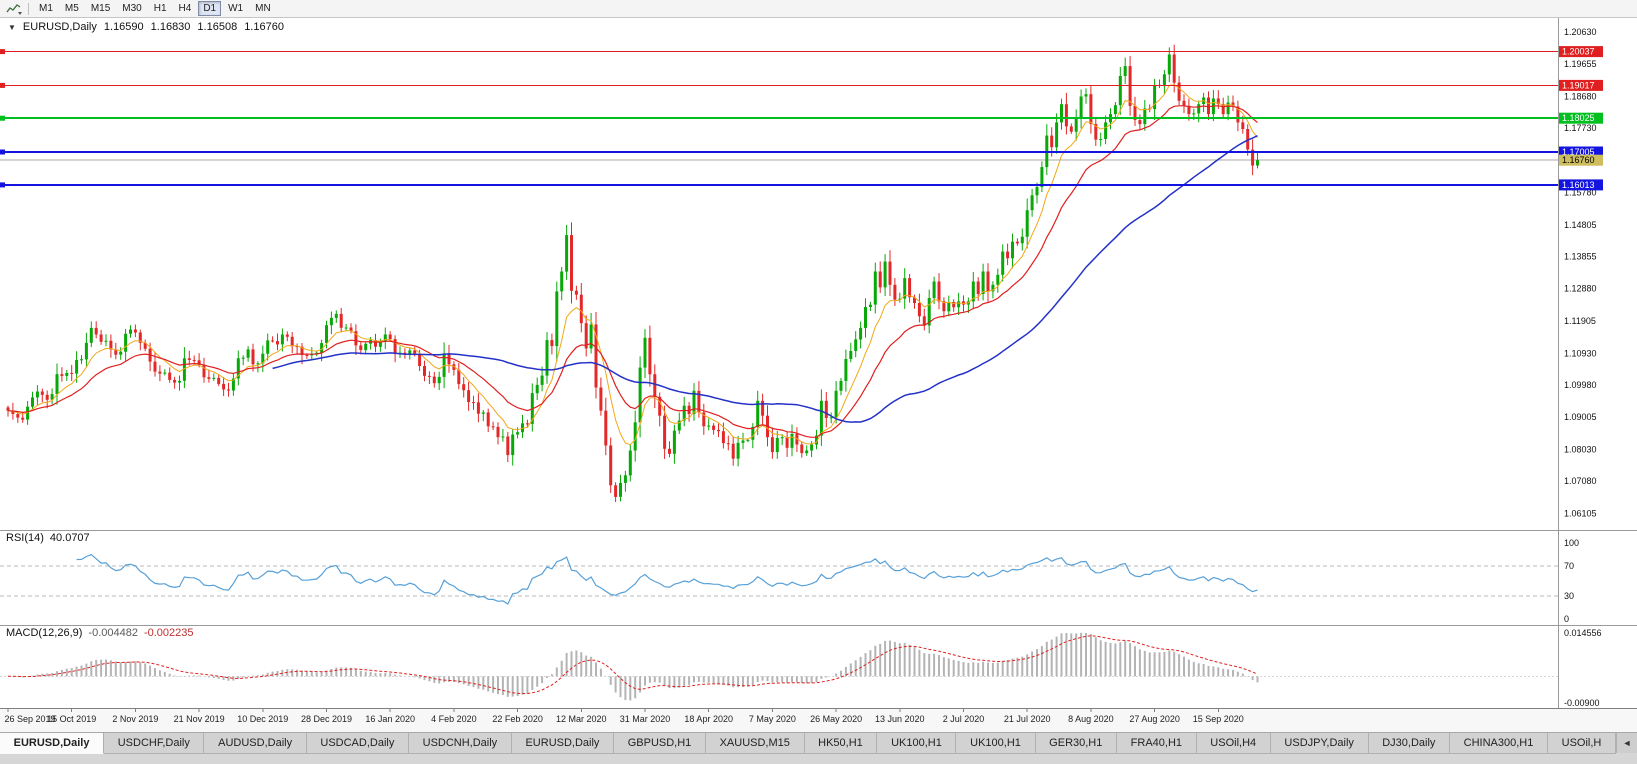  I want to click on timeframe-button-m15: M15, so click(100, 8).